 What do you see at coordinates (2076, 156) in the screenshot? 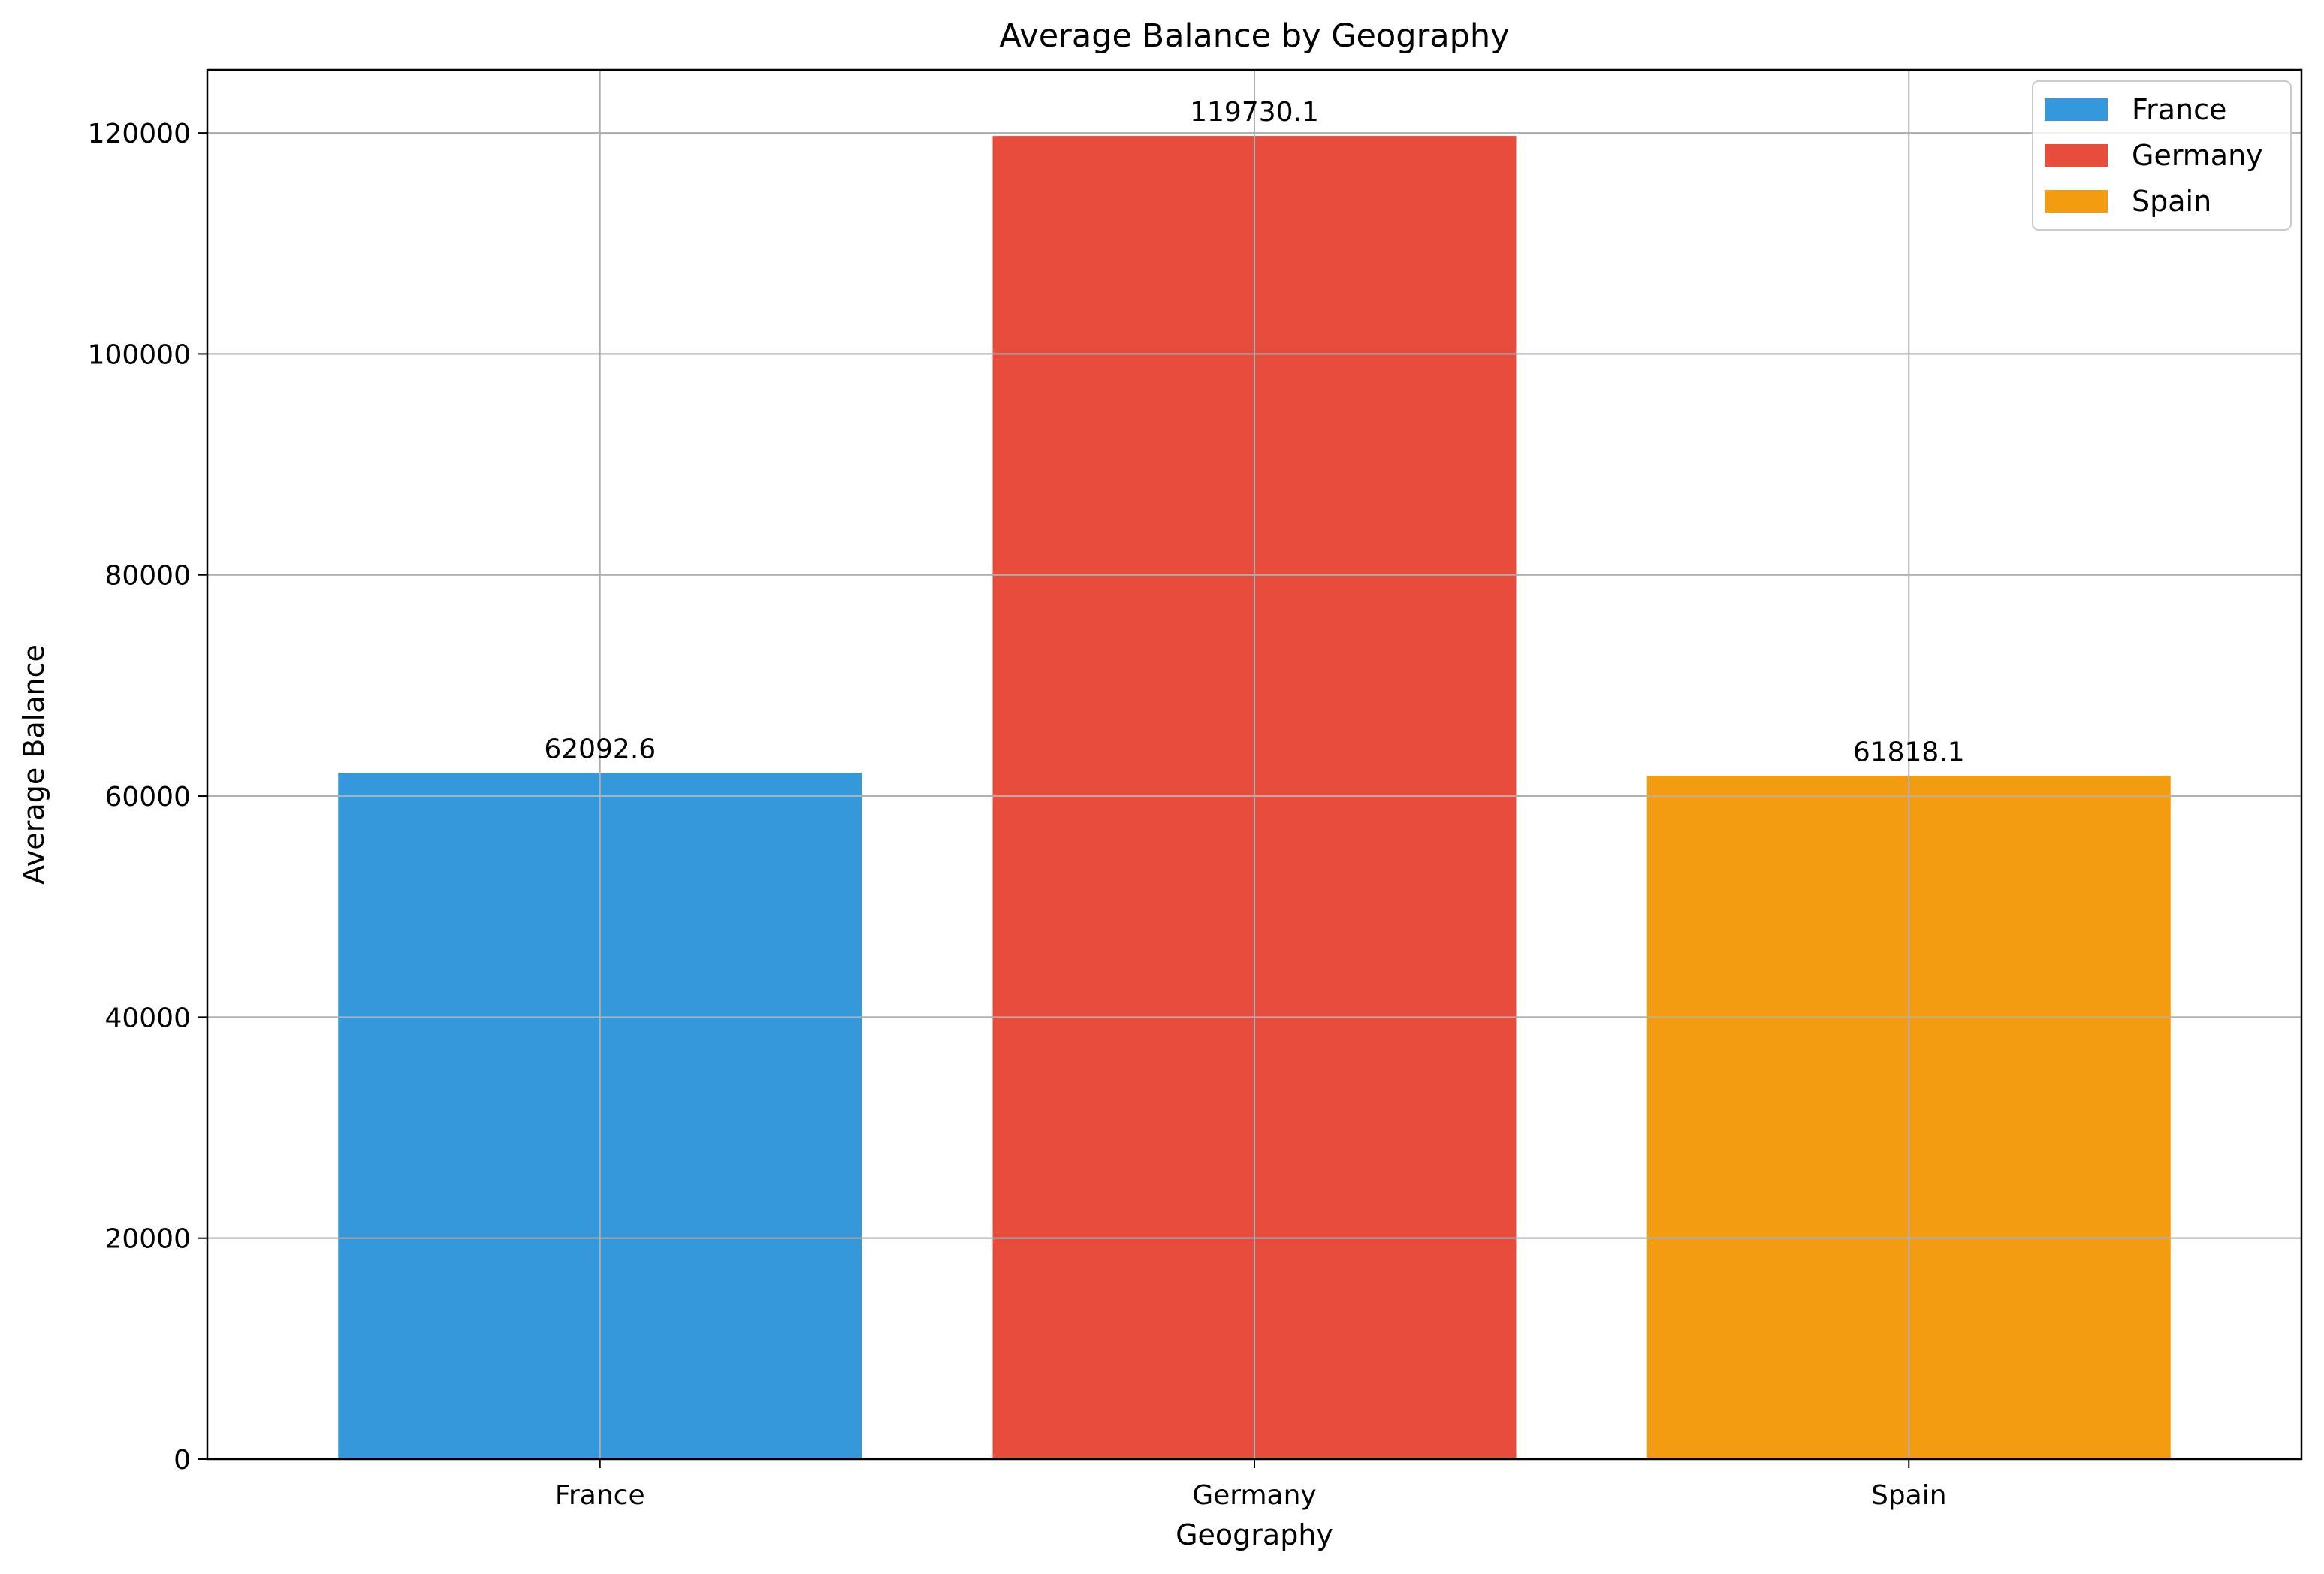
I see `legend-swatch-germany` at bounding box center [2076, 156].